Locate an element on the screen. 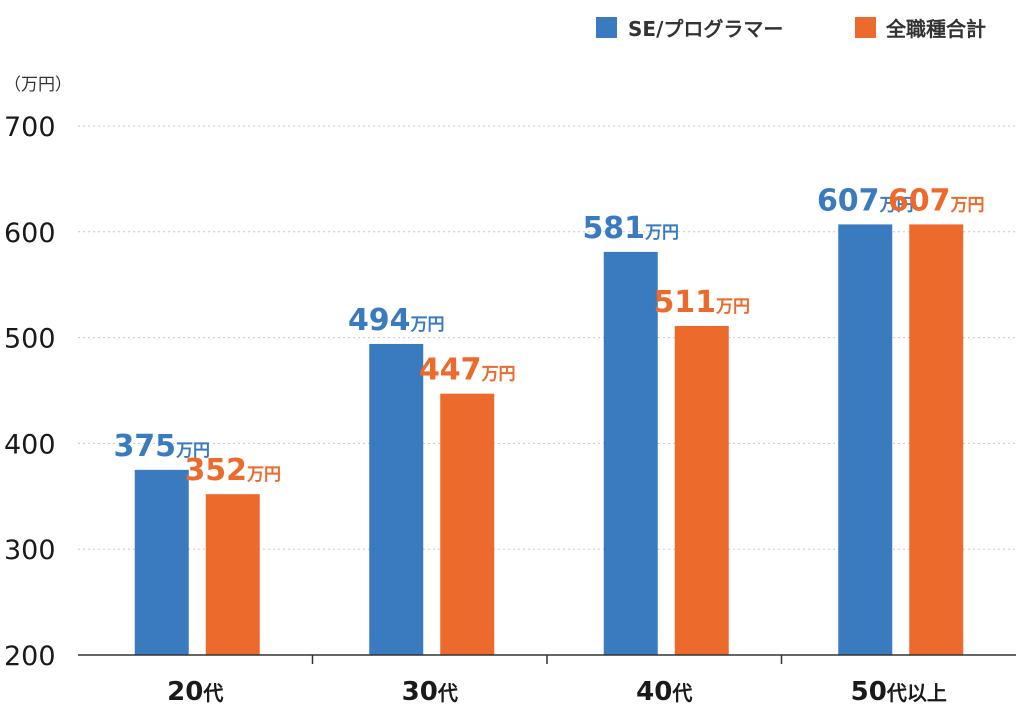 This screenshot has height=712, width=1024. y-tick-label: 500 is located at coordinates (30, 339).